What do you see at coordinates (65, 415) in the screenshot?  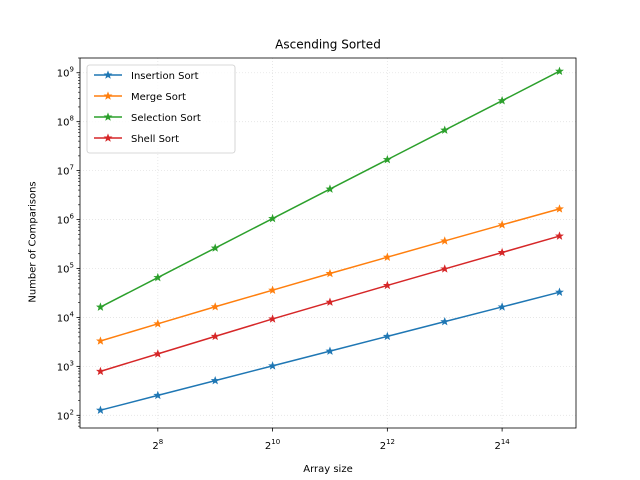 I see `y-tick-label: 10²` at bounding box center [65, 415].